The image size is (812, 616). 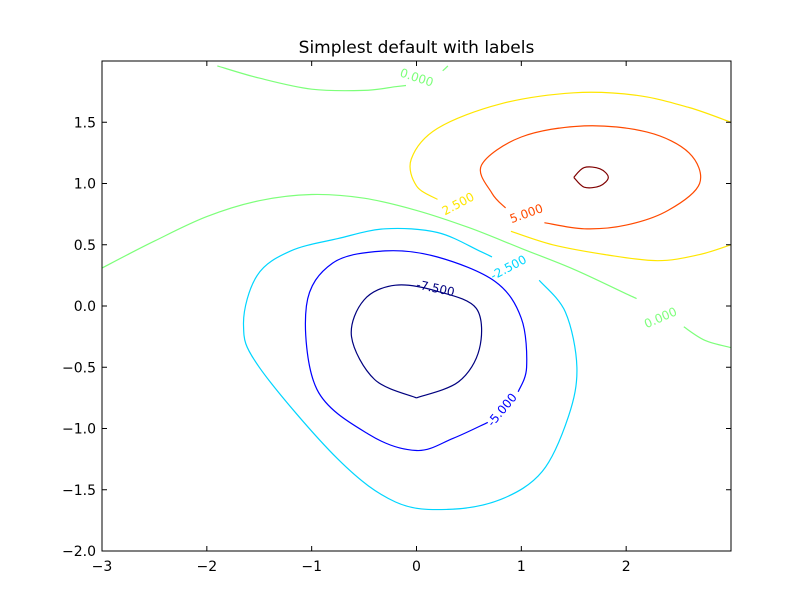 I want to click on y-tick-label: 1.0, so click(x=85, y=185).